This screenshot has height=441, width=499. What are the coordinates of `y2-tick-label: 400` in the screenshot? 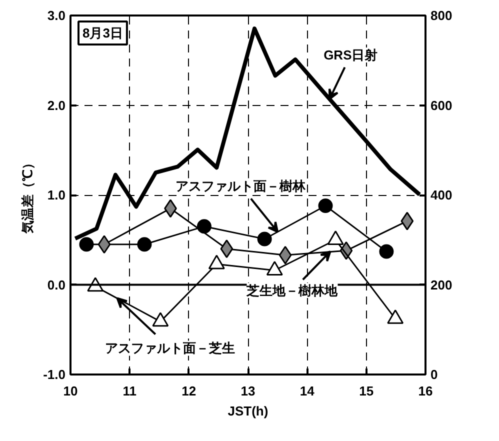 It's located at (441, 195).